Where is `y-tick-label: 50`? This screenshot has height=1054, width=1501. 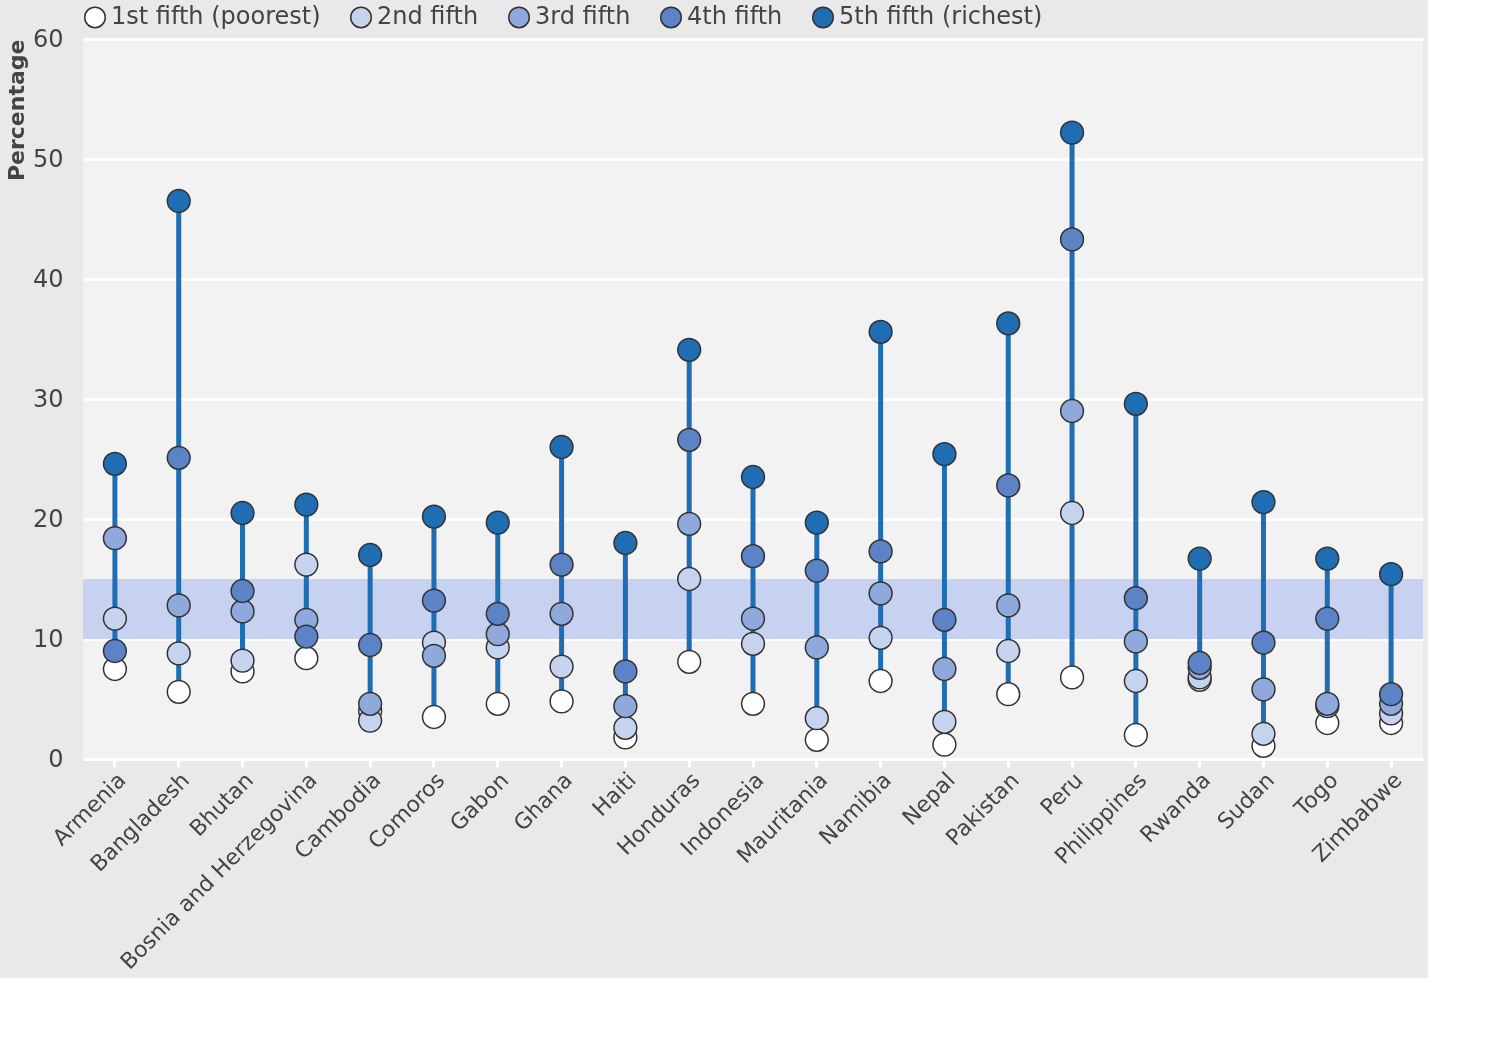 y-tick-label: 50 is located at coordinates (48, 158).